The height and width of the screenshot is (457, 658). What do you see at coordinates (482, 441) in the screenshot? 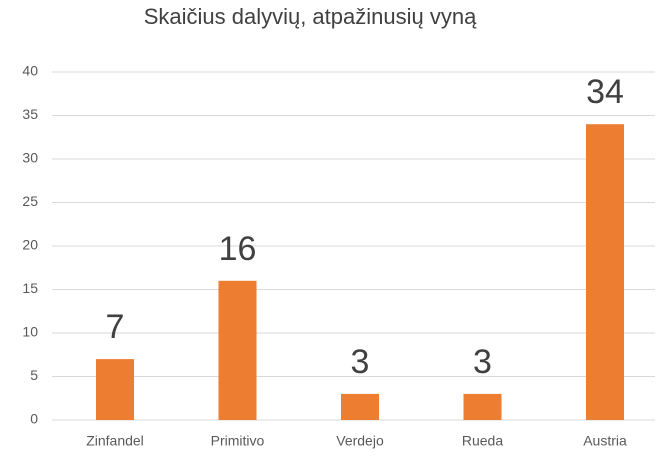
I see `x-tick-label: Rueda` at bounding box center [482, 441].